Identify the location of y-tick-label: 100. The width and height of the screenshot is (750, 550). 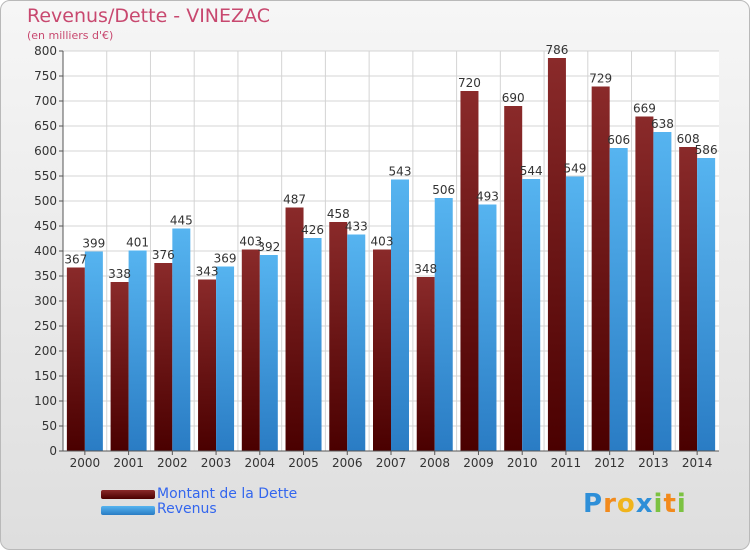
(45, 401).